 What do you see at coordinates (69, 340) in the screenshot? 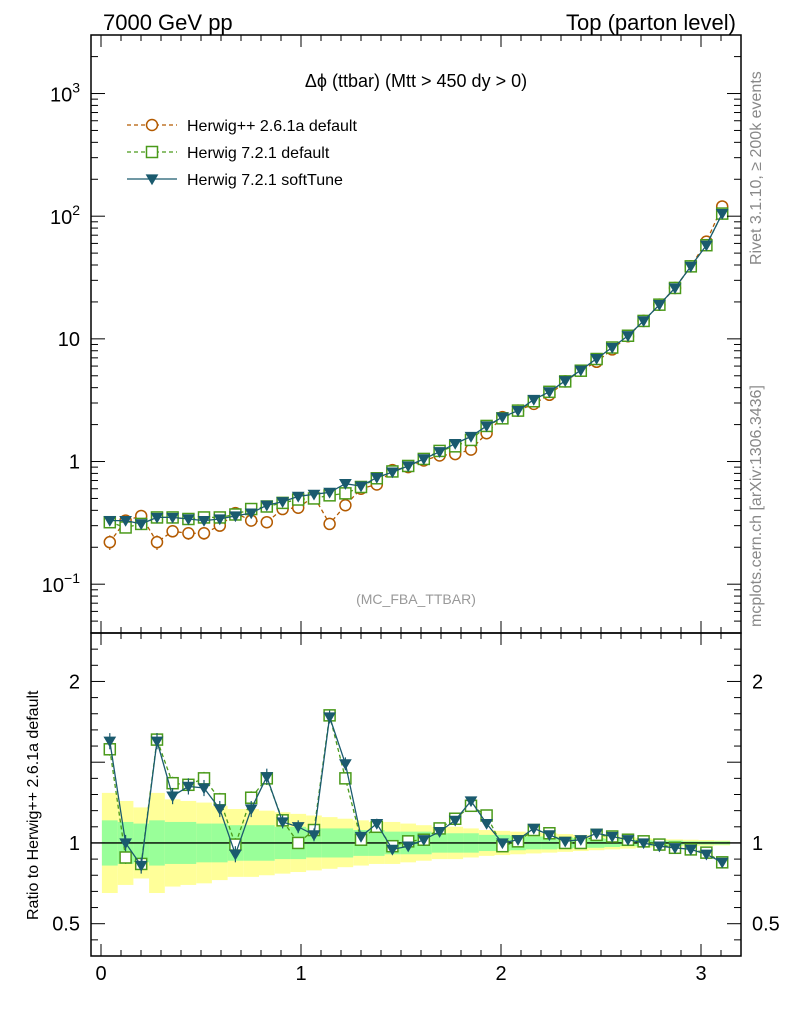
I see `y-tick-label: 10` at bounding box center [69, 340].